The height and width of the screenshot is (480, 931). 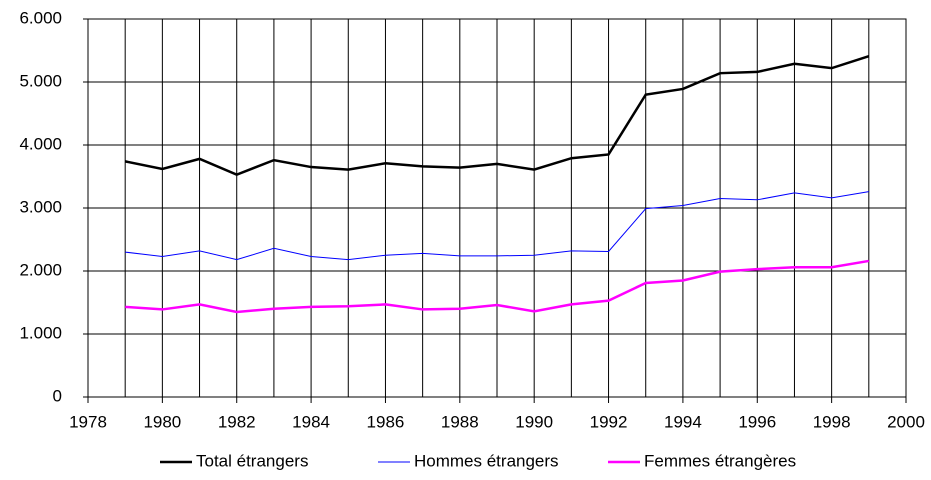 I want to click on x-tick-label: 1988, so click(x=460, y=421).